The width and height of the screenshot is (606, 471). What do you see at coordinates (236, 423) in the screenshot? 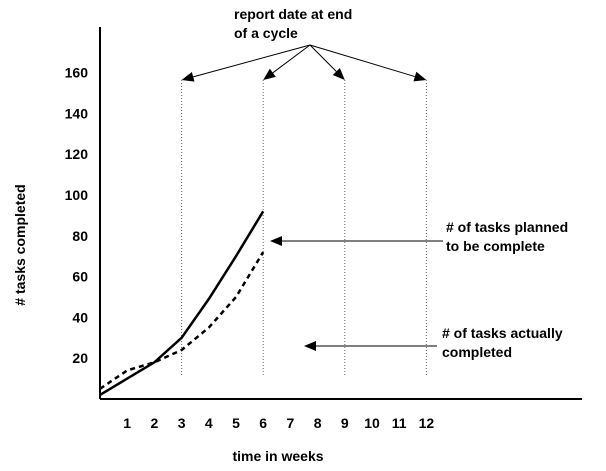
I see `x-tick-label: 5` at bounding box center [236, 423].